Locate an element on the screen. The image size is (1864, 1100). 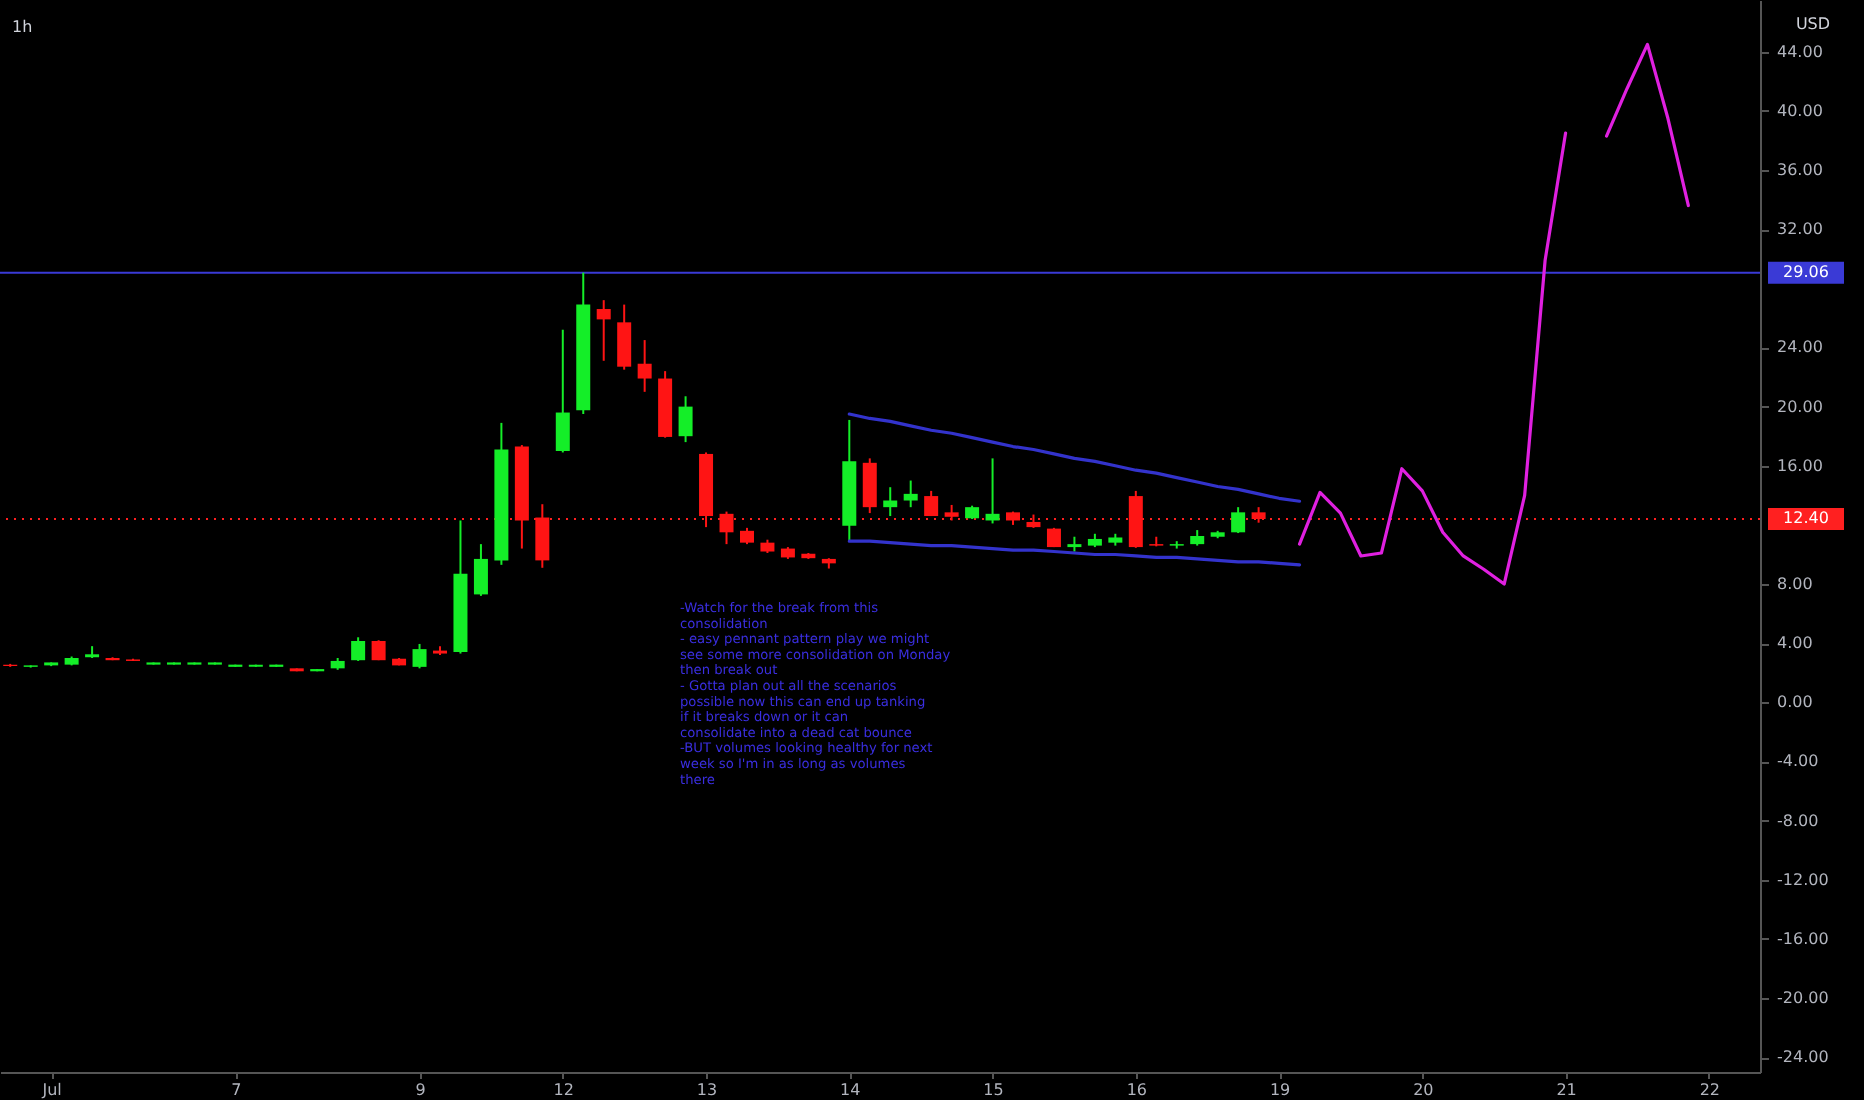
y-tick-label: -20.00 is located at coordinates (1803, 998).